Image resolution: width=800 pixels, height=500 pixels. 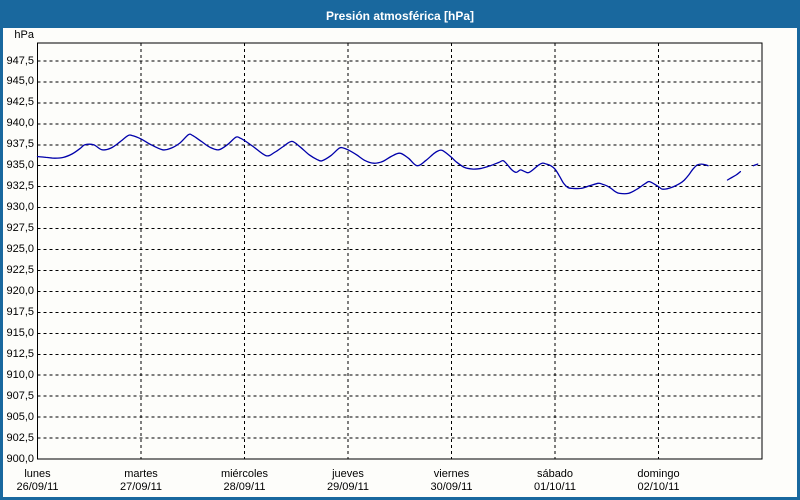 I want to click on y-tick-label: 945,0, so click(x=20, y=81).